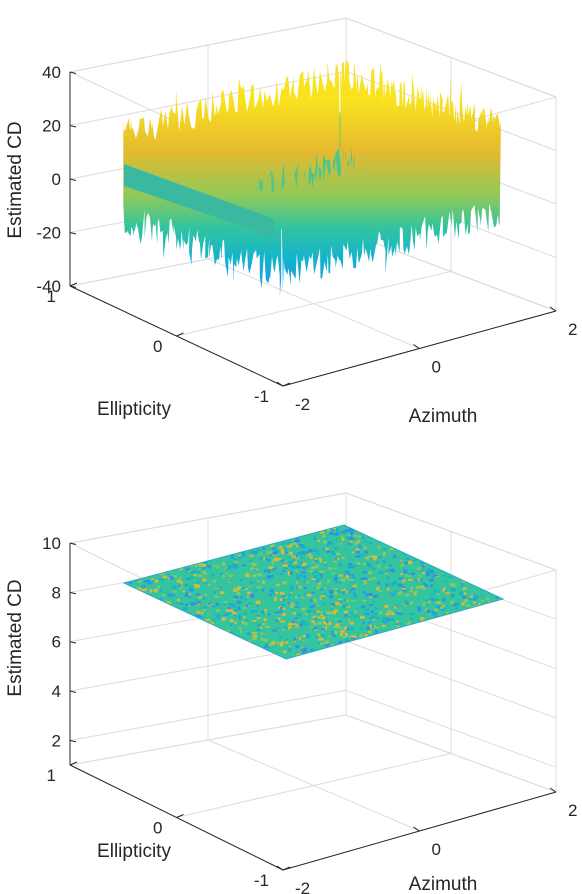 The image size is (582, 894). Describe the element at coordinates (572, 810) in the screenshot. I see `x-tick-label: 2` at that location.